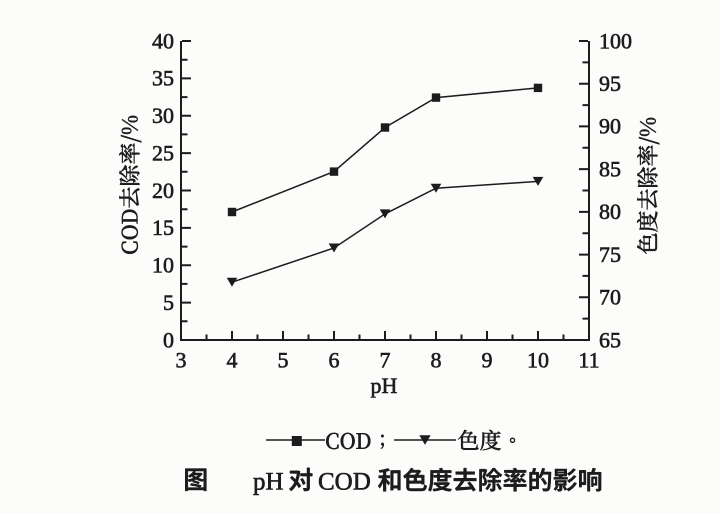  What do you see at coordinates (163, 115) in the screenshot?
I see `svg-text: 30` at bounding box center [163, 115].